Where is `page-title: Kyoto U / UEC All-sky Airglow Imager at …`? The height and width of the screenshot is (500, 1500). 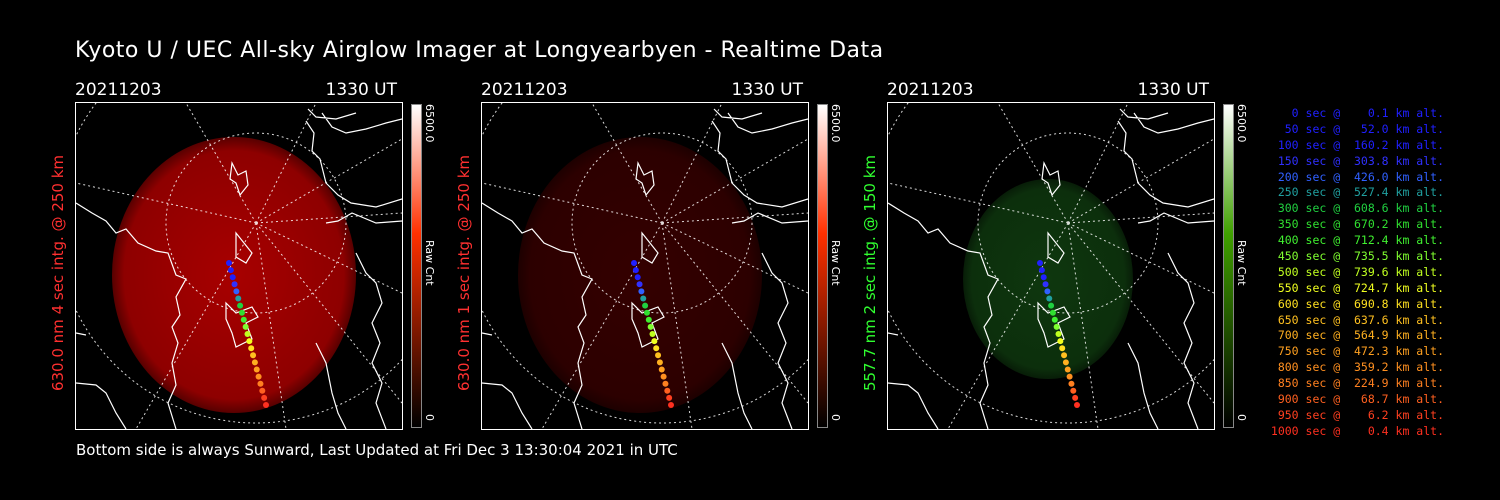
page-title: Kyoto U / UEC All-sky Airglow Imager at … is located at coordinates (479, 50).